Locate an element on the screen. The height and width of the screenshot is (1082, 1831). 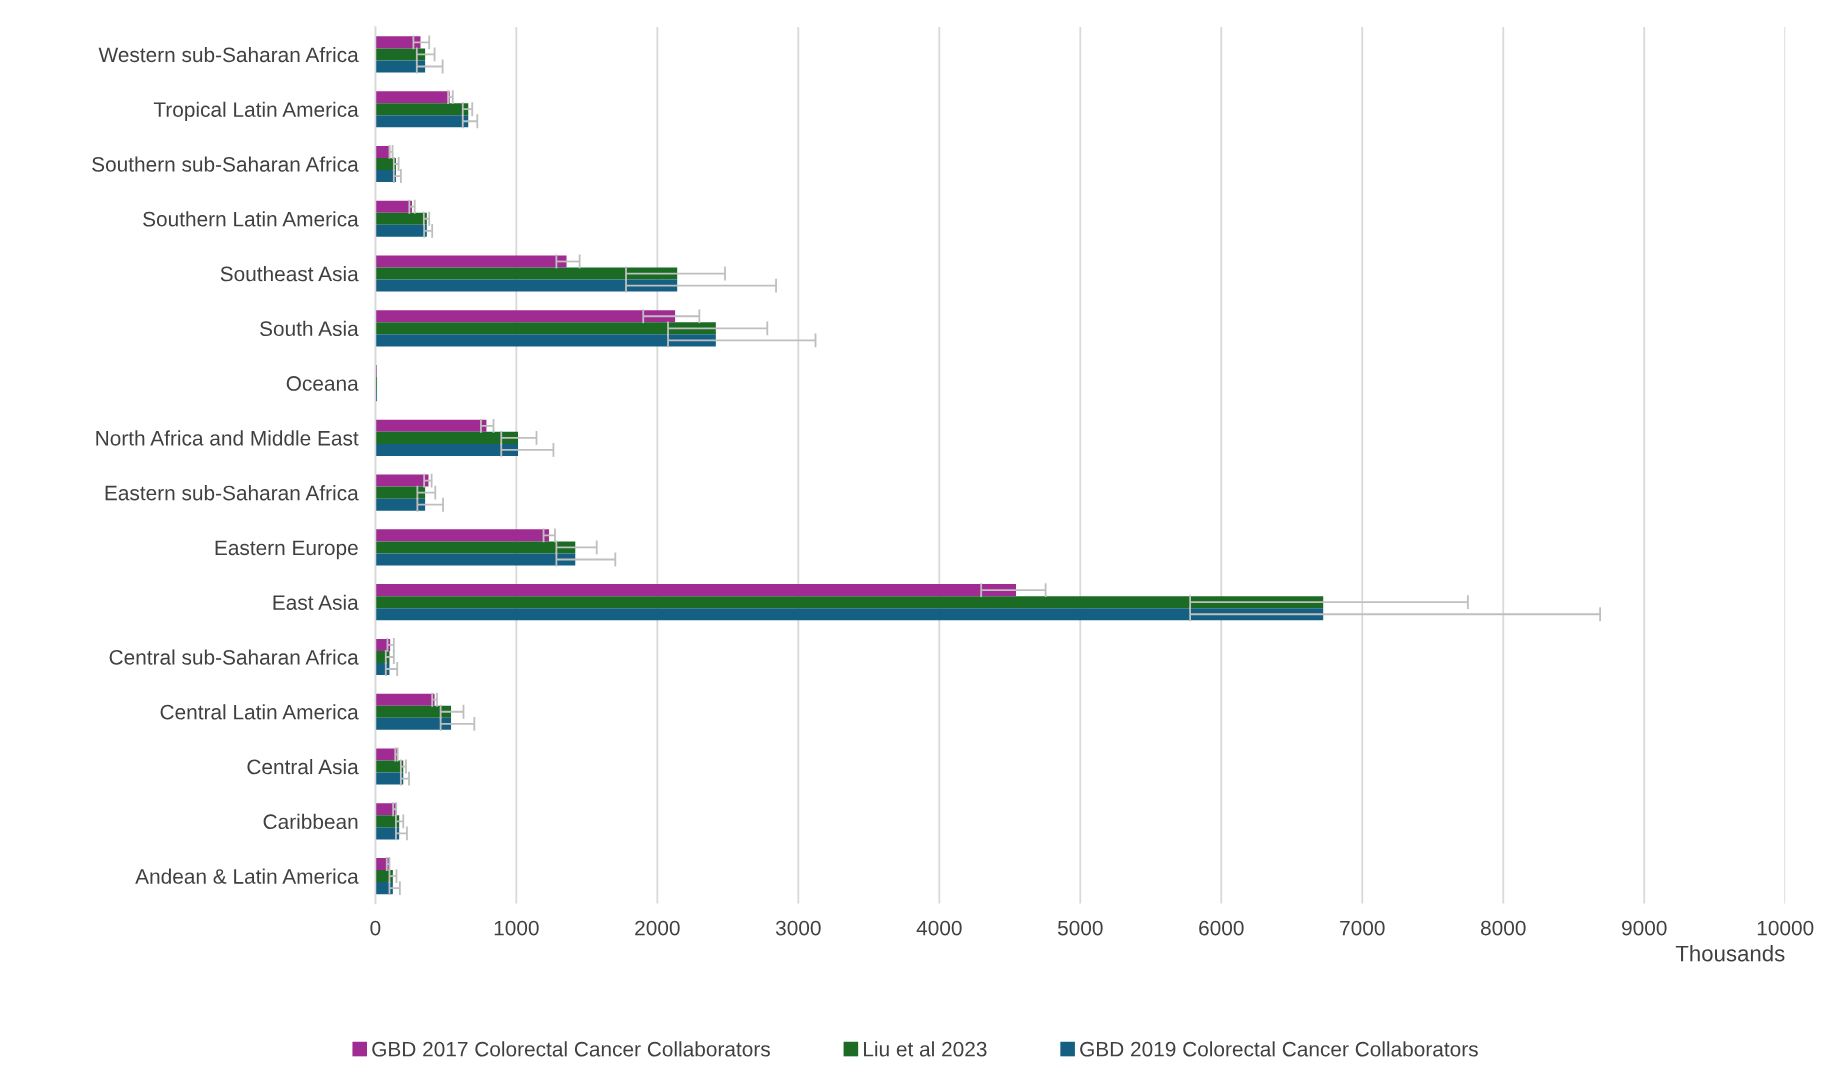
y-tick-label: South Asia is located at coordinates (309, 328).